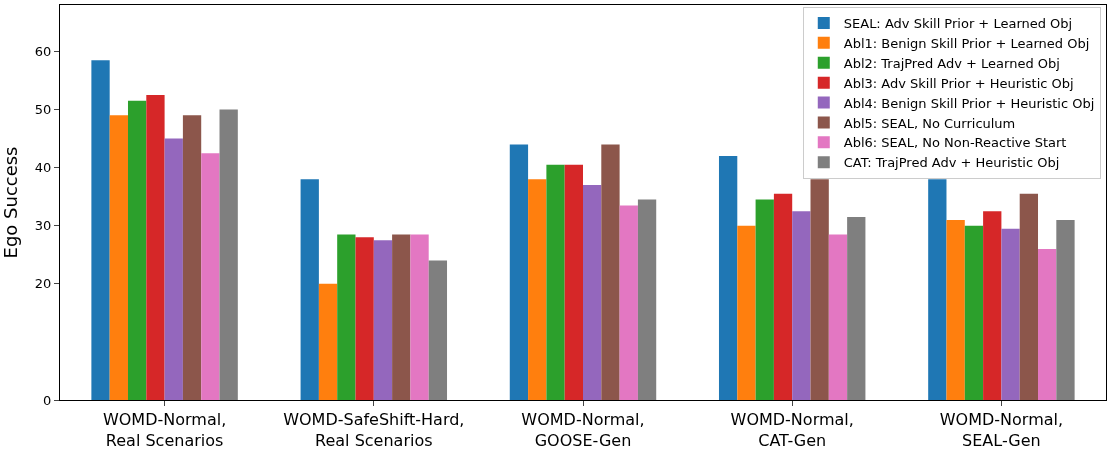 The image size is (1111, 460). Describe the element at coordinates (374, 430) in the screenshot. I see `x-tick-label: WOMD-SafeShift-Hard, Real Scenarios` at that location.